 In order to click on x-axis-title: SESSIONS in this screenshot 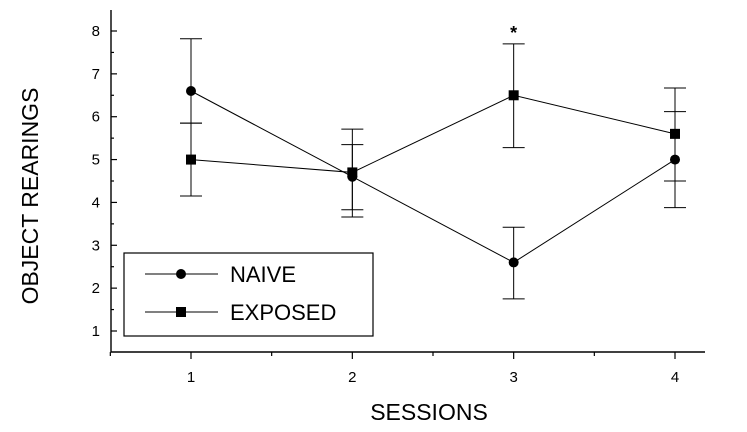, I will do `click(429, 412)`.